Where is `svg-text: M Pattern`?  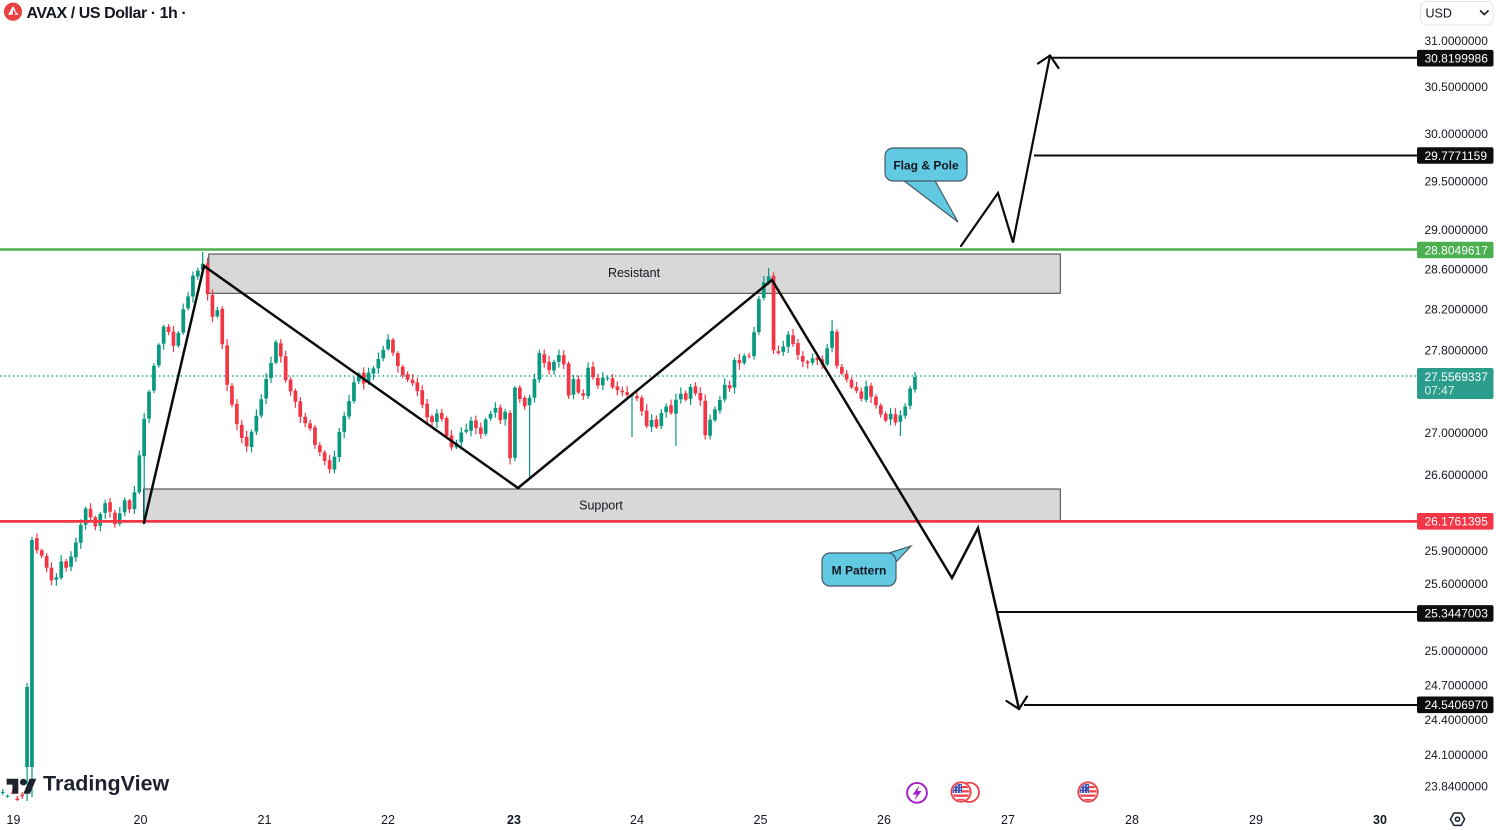 svg-text: M Pattern is located at coordinates (859, 570).